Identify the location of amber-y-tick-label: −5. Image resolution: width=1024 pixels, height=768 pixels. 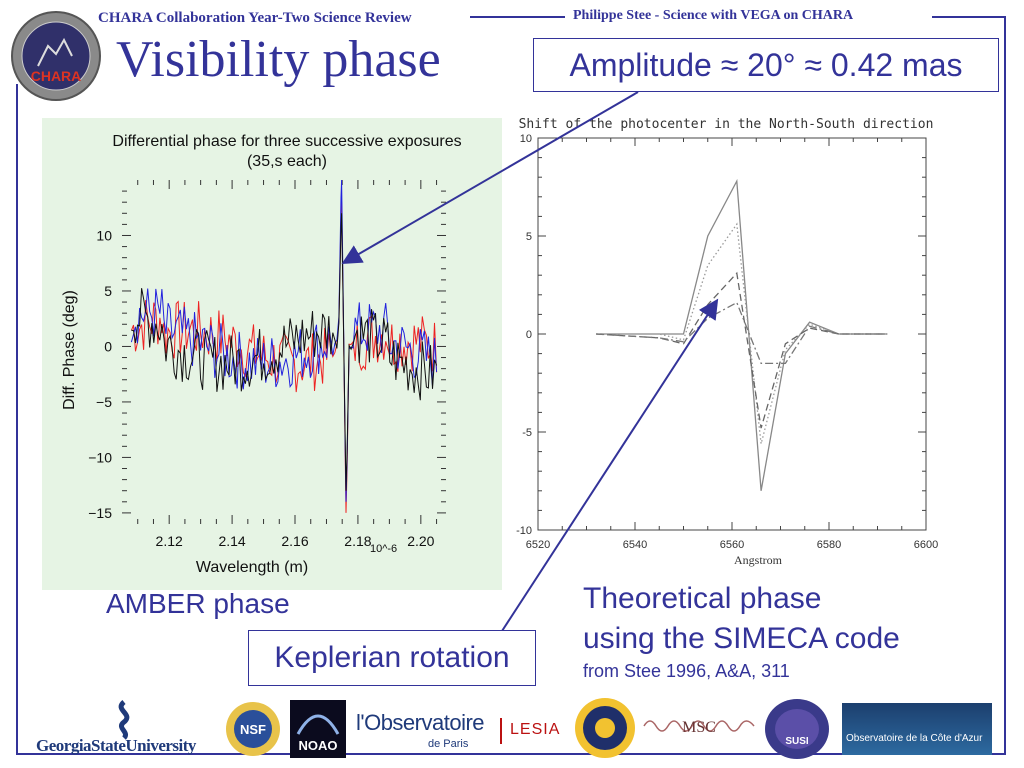
(104, 402).